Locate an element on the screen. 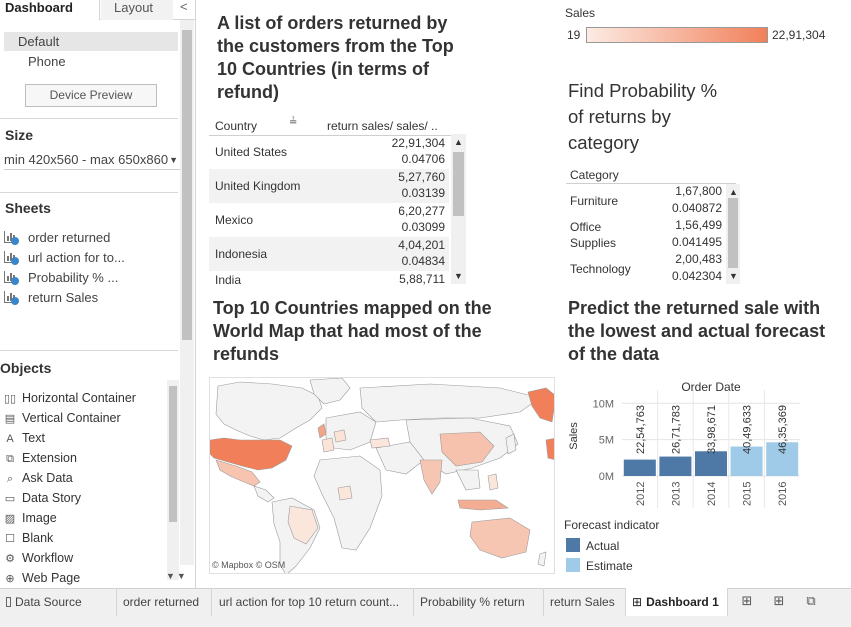 The height and width of the screenshot is (627, 851). sheet-item-return-sales: return Sales is located at coordinates (51, 298).